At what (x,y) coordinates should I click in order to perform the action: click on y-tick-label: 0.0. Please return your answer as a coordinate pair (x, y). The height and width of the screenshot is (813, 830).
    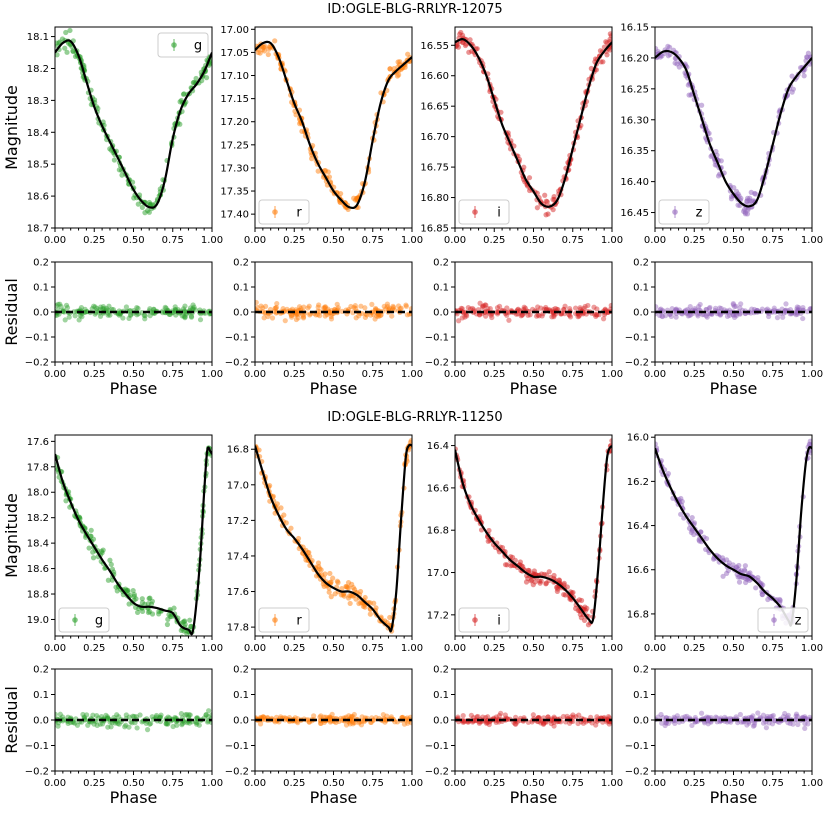
    Looking at the image, I should click on (41, 313).